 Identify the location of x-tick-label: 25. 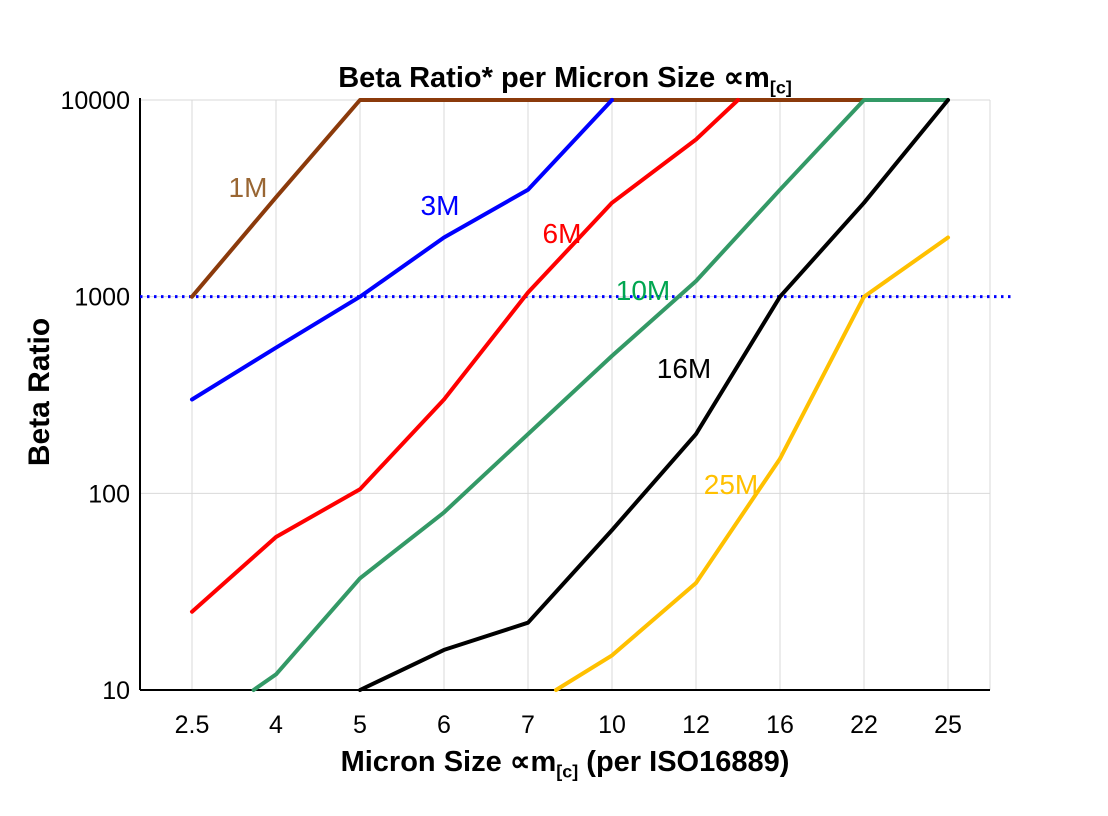
(948, 725).